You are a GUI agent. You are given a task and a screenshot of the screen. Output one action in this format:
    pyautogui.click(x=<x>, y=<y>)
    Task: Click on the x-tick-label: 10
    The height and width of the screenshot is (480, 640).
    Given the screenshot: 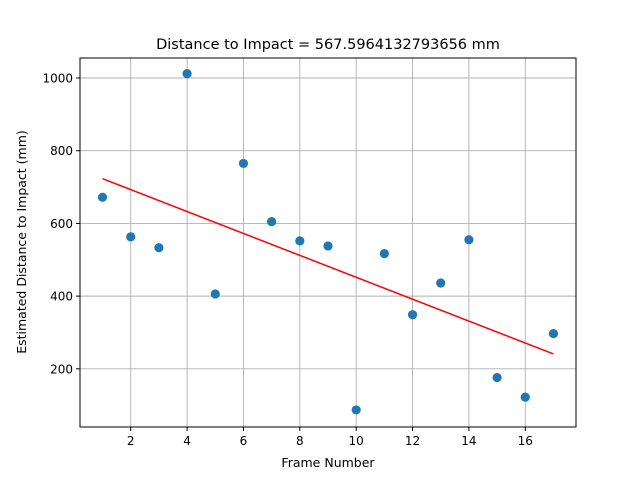 What is the action you would take?
    pyautogui.click(x=356, y=441)
    